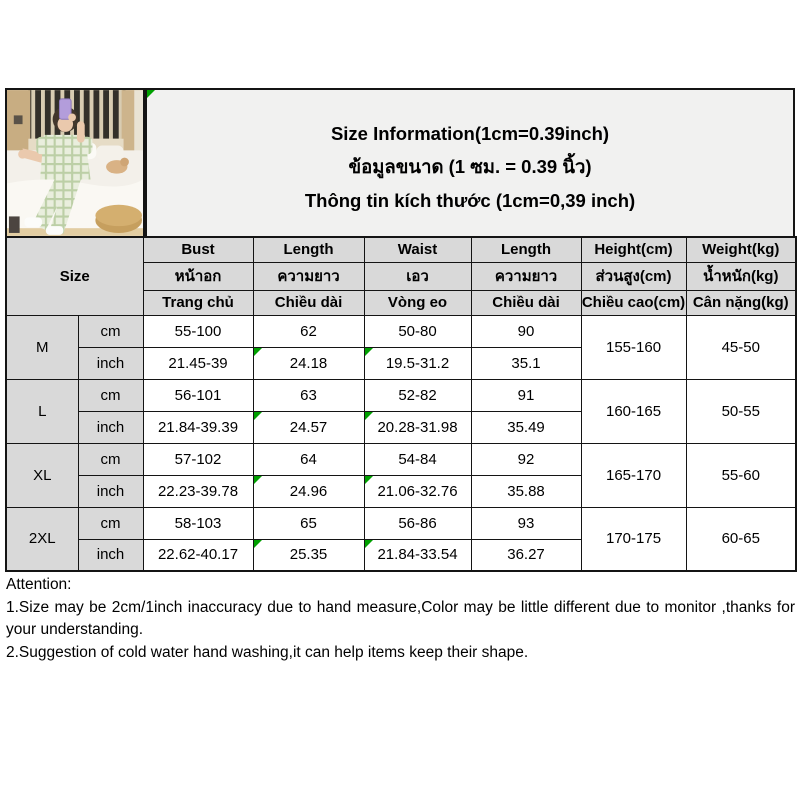 This screenshot has width=800, height=800. What do you see at coordinates (308, 395) in the screenshot?
I see `value-cell: 63` at bounding box center [308, 395].